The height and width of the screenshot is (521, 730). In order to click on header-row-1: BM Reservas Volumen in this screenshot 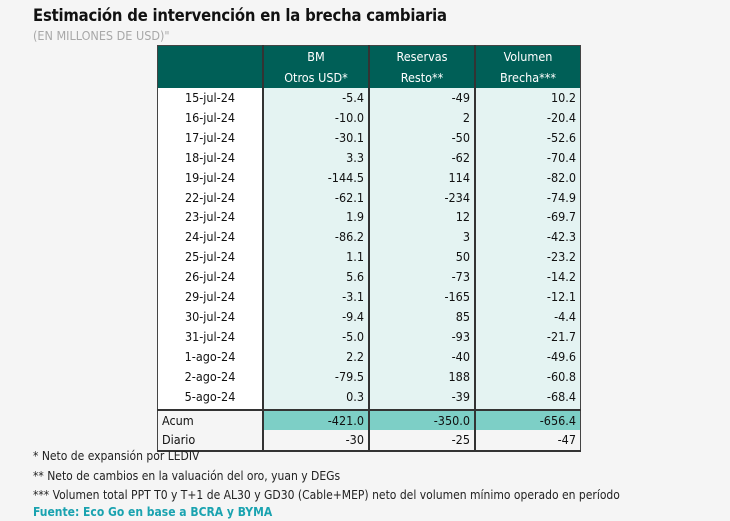, I will do `click(369, 56)`.